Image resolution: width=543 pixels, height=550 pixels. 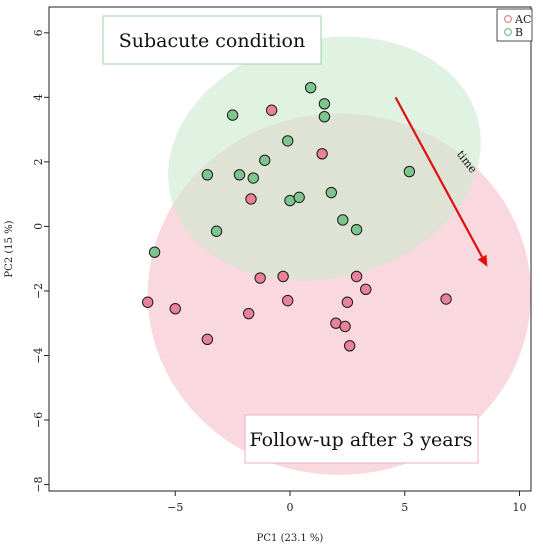 What do you see at coordinates (38, 291) in the screenshot?
I see `y-tick-label: −2` at bounding box center [38, 291].